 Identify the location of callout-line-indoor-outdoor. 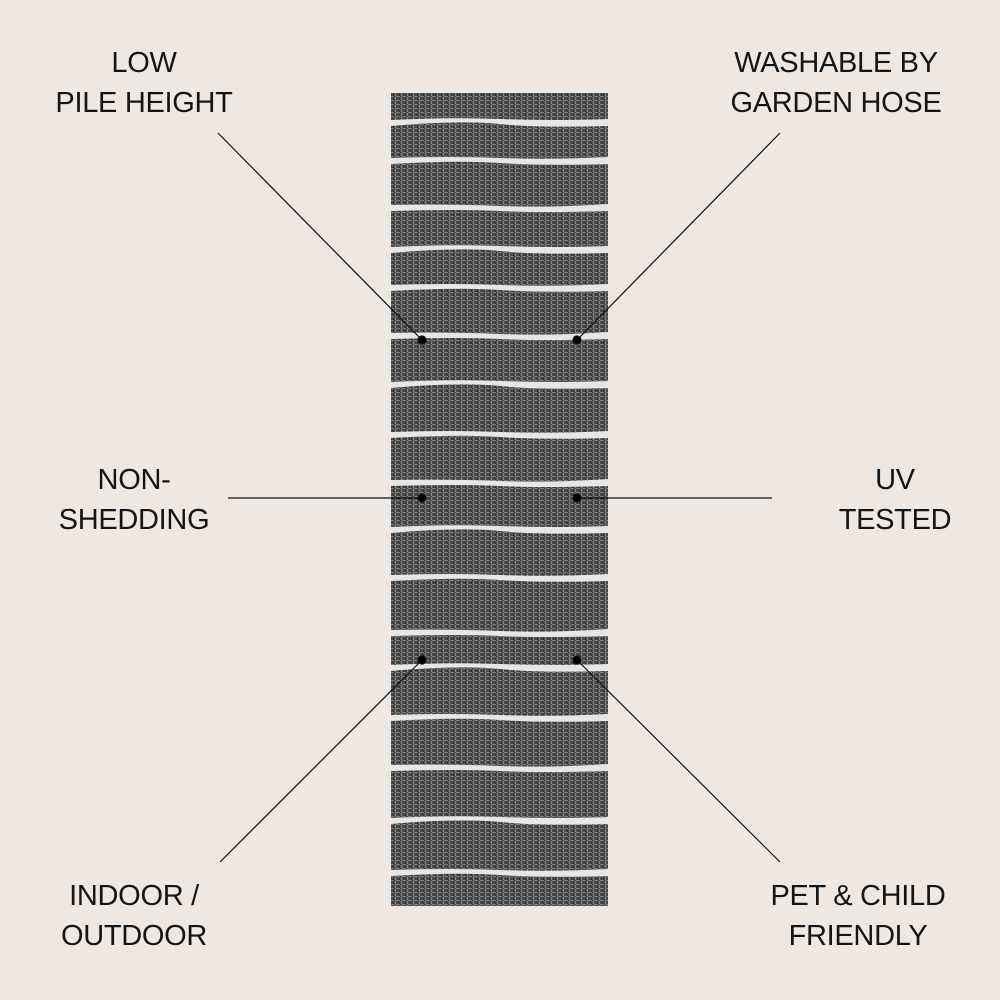
(321, 761).